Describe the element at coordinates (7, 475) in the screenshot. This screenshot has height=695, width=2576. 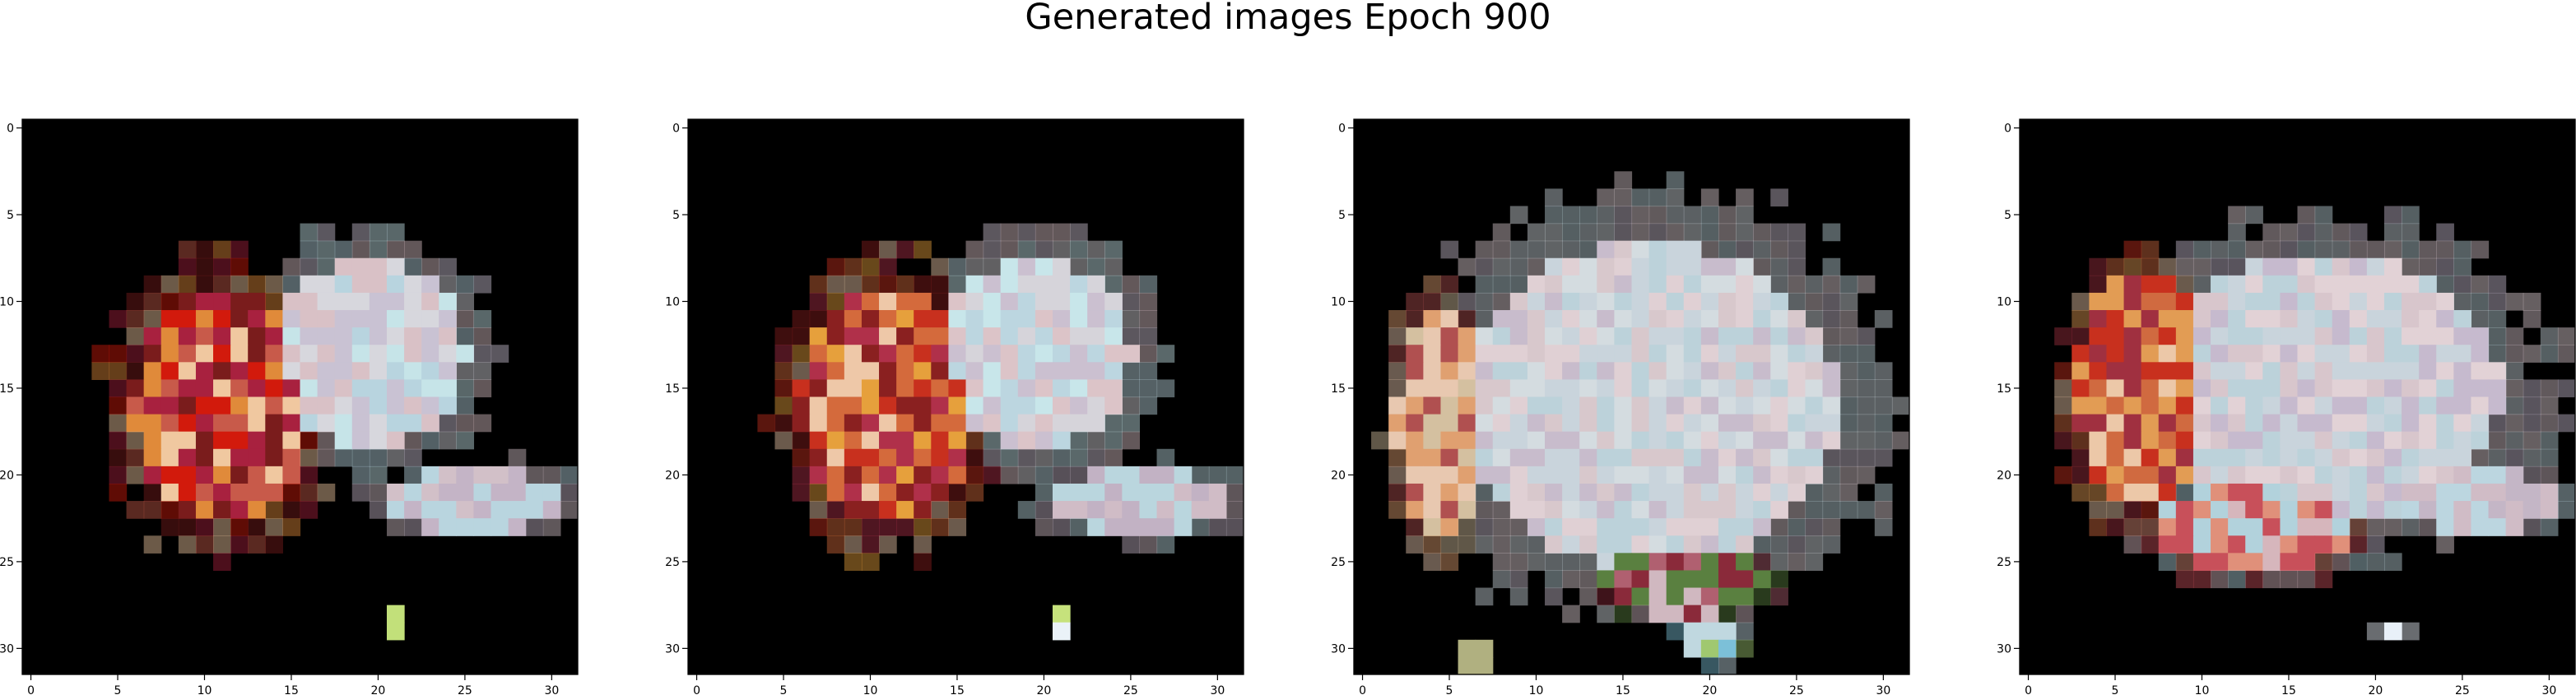
I see `y-tick-label: 20` at that location.